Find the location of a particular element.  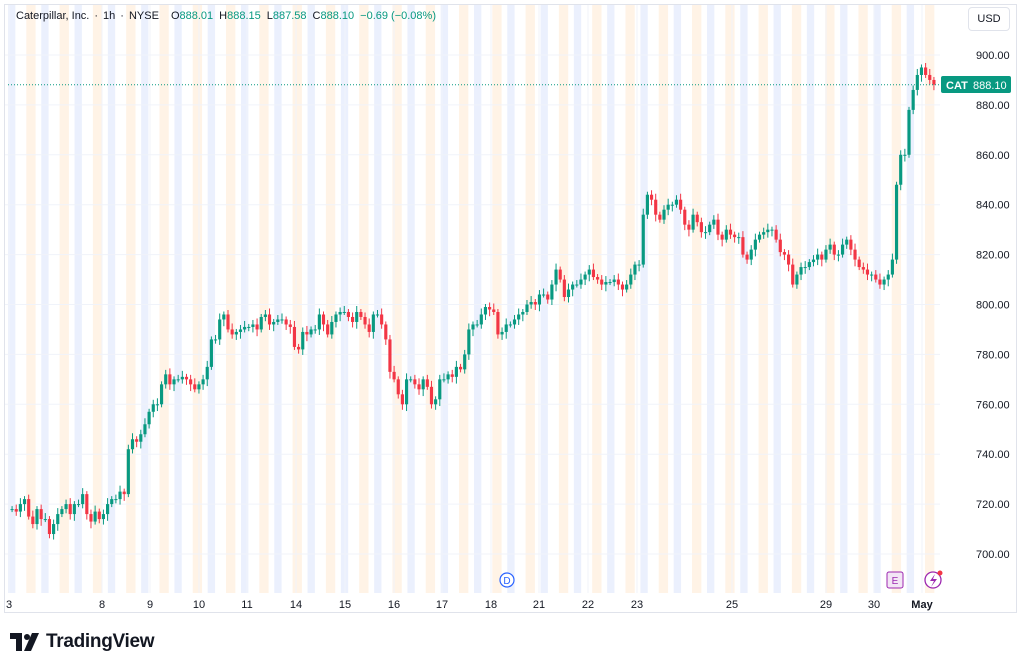

earnings-marker: E is located at coordinates (895, 580).